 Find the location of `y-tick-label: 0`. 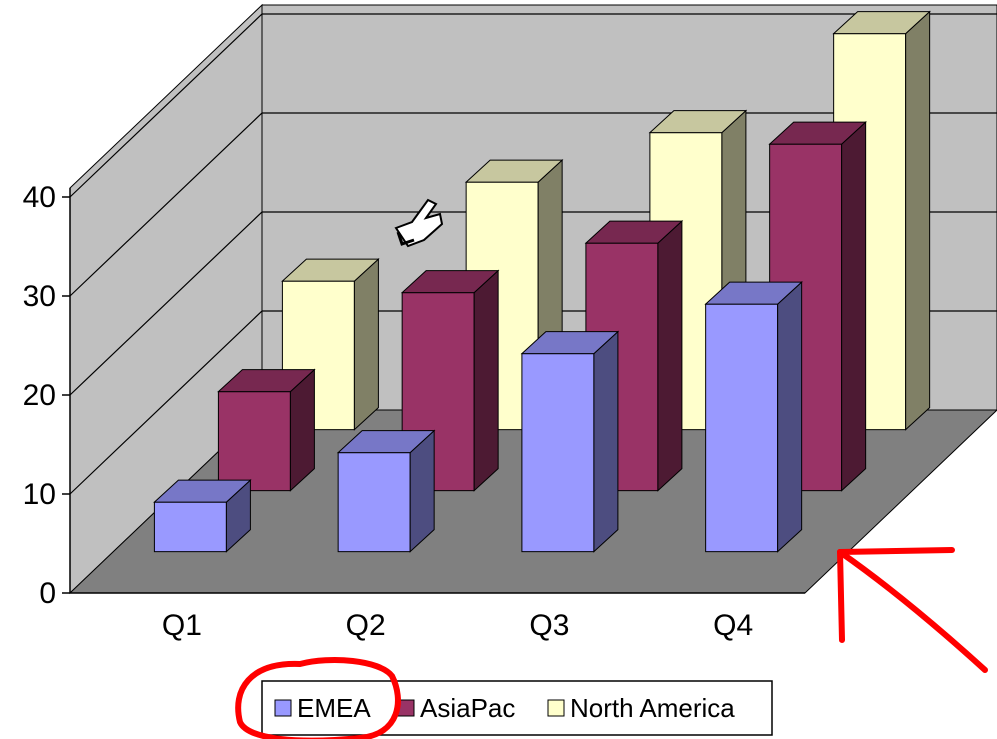

y-tick-label: 0 is located at coordinates (47, 593).